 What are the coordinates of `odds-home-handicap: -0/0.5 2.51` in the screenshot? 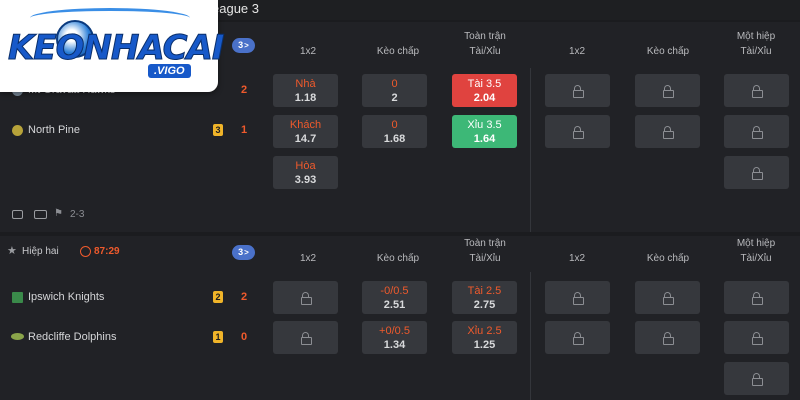 It's located at (394, 297).